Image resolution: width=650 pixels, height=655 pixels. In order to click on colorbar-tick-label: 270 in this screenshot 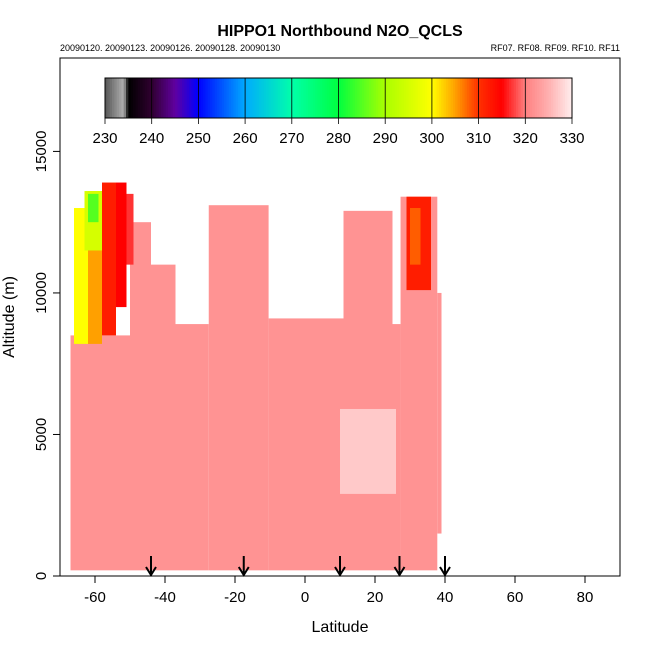, I will do `click(291, 138)`.